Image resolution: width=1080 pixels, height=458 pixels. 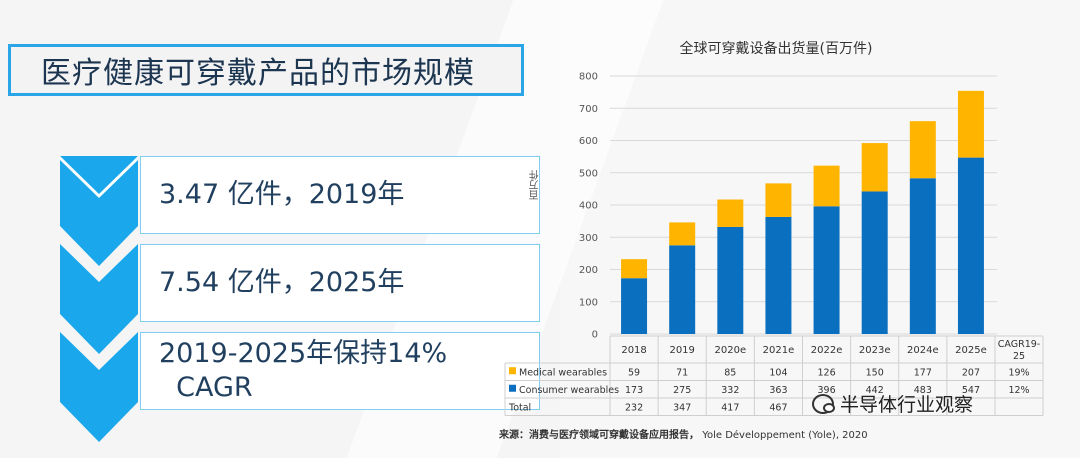 I want to click on stat-box: 7.54 亿件，2025年, so click(x=340, y=283).